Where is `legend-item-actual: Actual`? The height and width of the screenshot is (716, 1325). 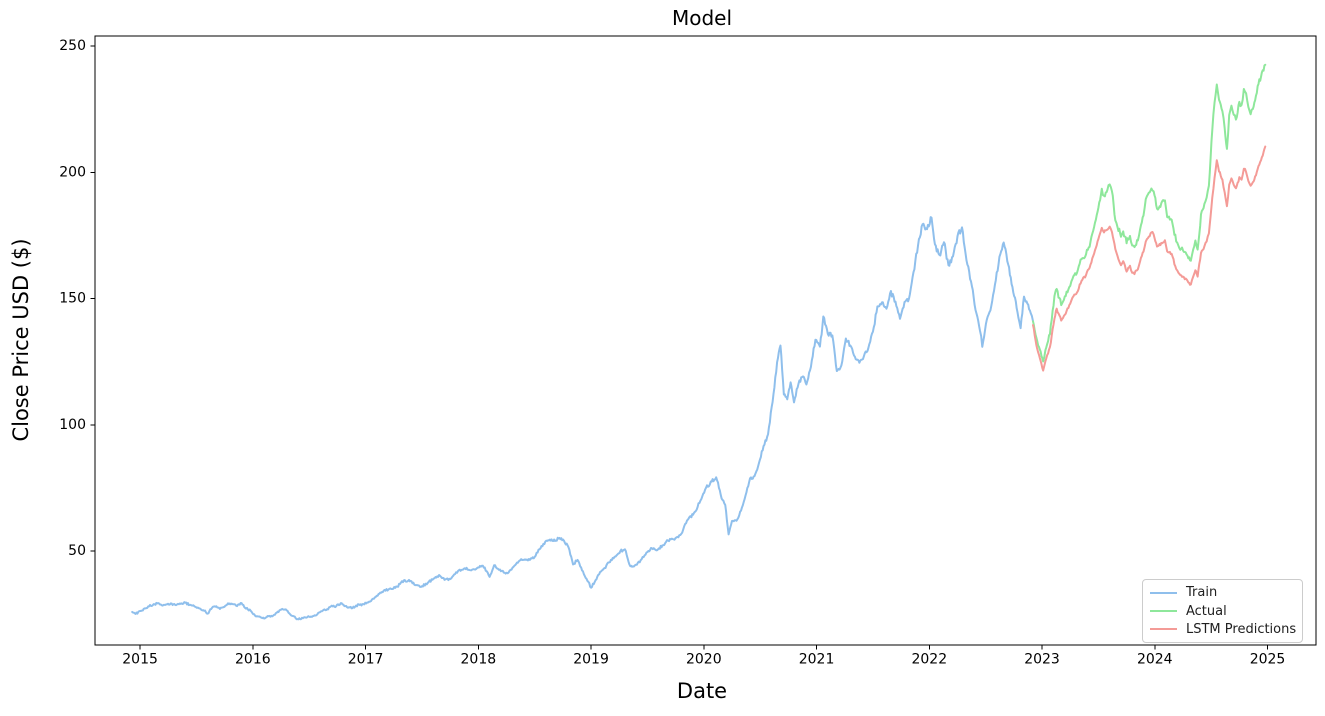
legend-item-actual: Actual is located at coordinates (1222, 611).